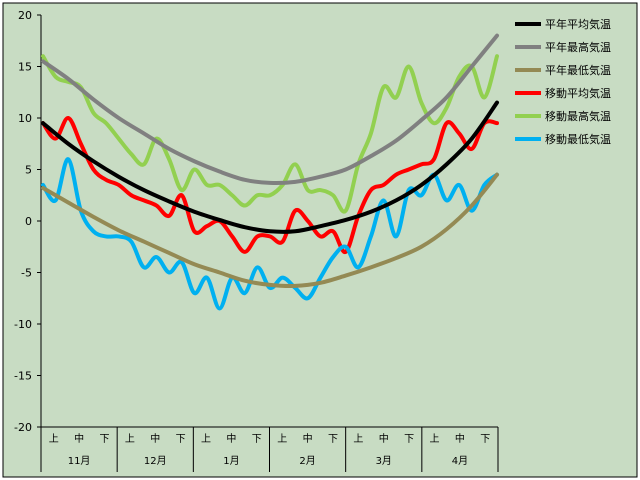 The image size is (640, 480). What do you see at coordinates (23, 376) in the screenshot?
I see `y-tick-label: -15` at bounding box center [23, 376].